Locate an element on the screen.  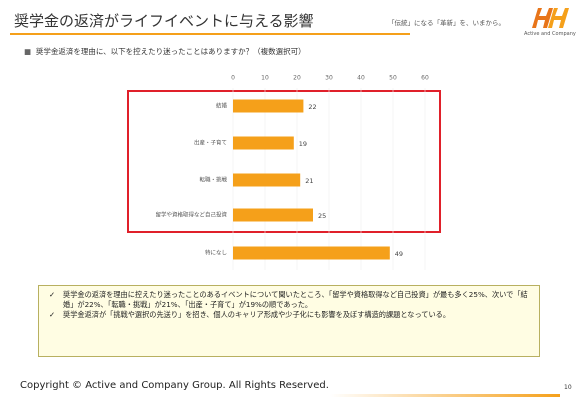
question: ■ 奨学金返済を理由に、以下を控えたり迷ったことはありますか？（複数選択可） is located at coordinates (165, 51).